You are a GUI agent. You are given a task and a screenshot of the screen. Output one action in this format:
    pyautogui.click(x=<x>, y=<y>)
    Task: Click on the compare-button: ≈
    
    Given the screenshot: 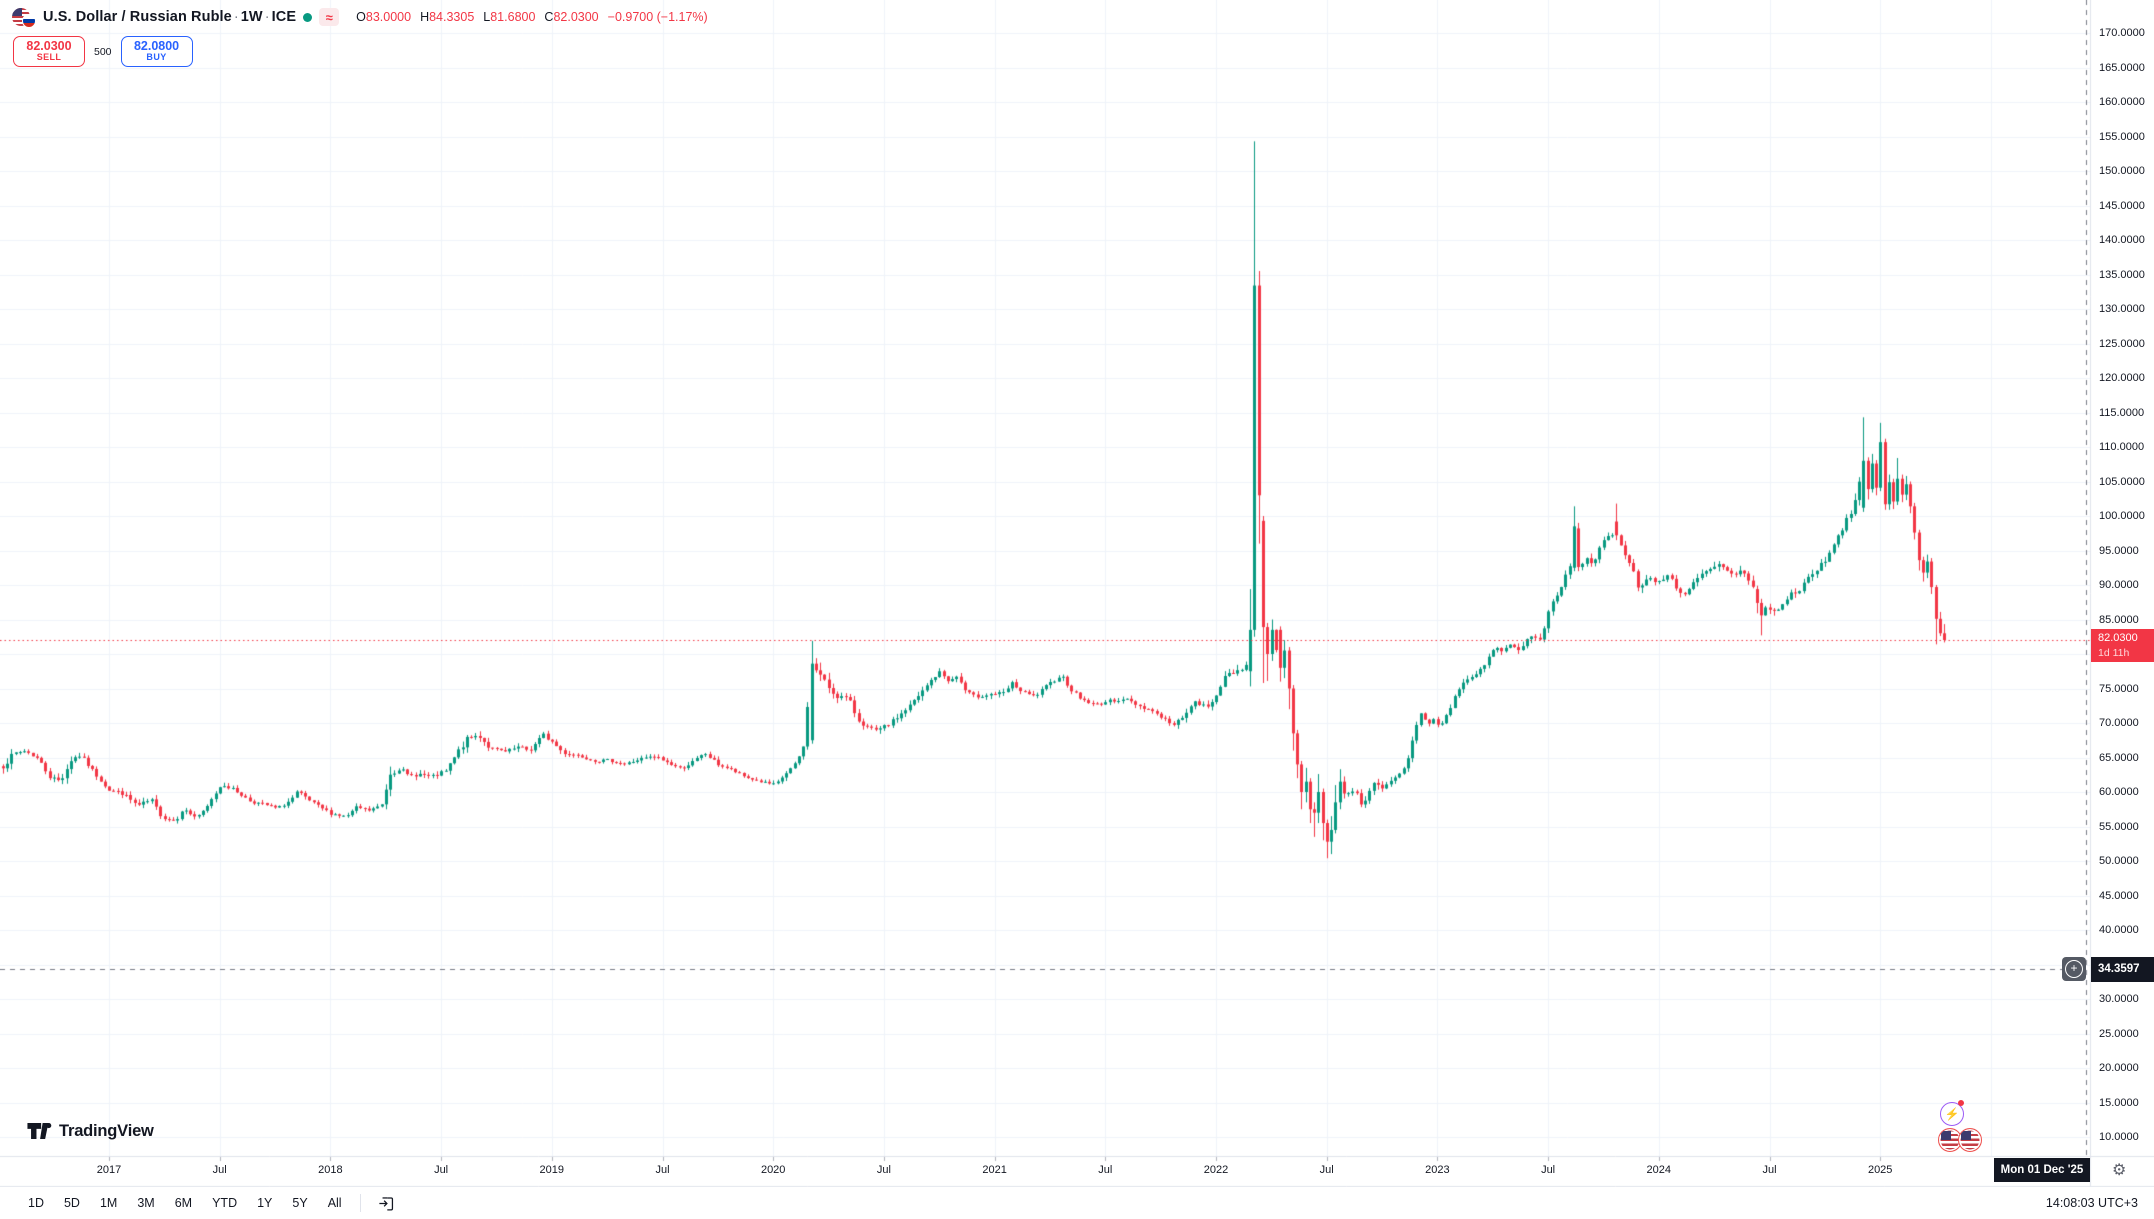 What is the action you would take?
    pyautogui.click(x=329, y=17)
    